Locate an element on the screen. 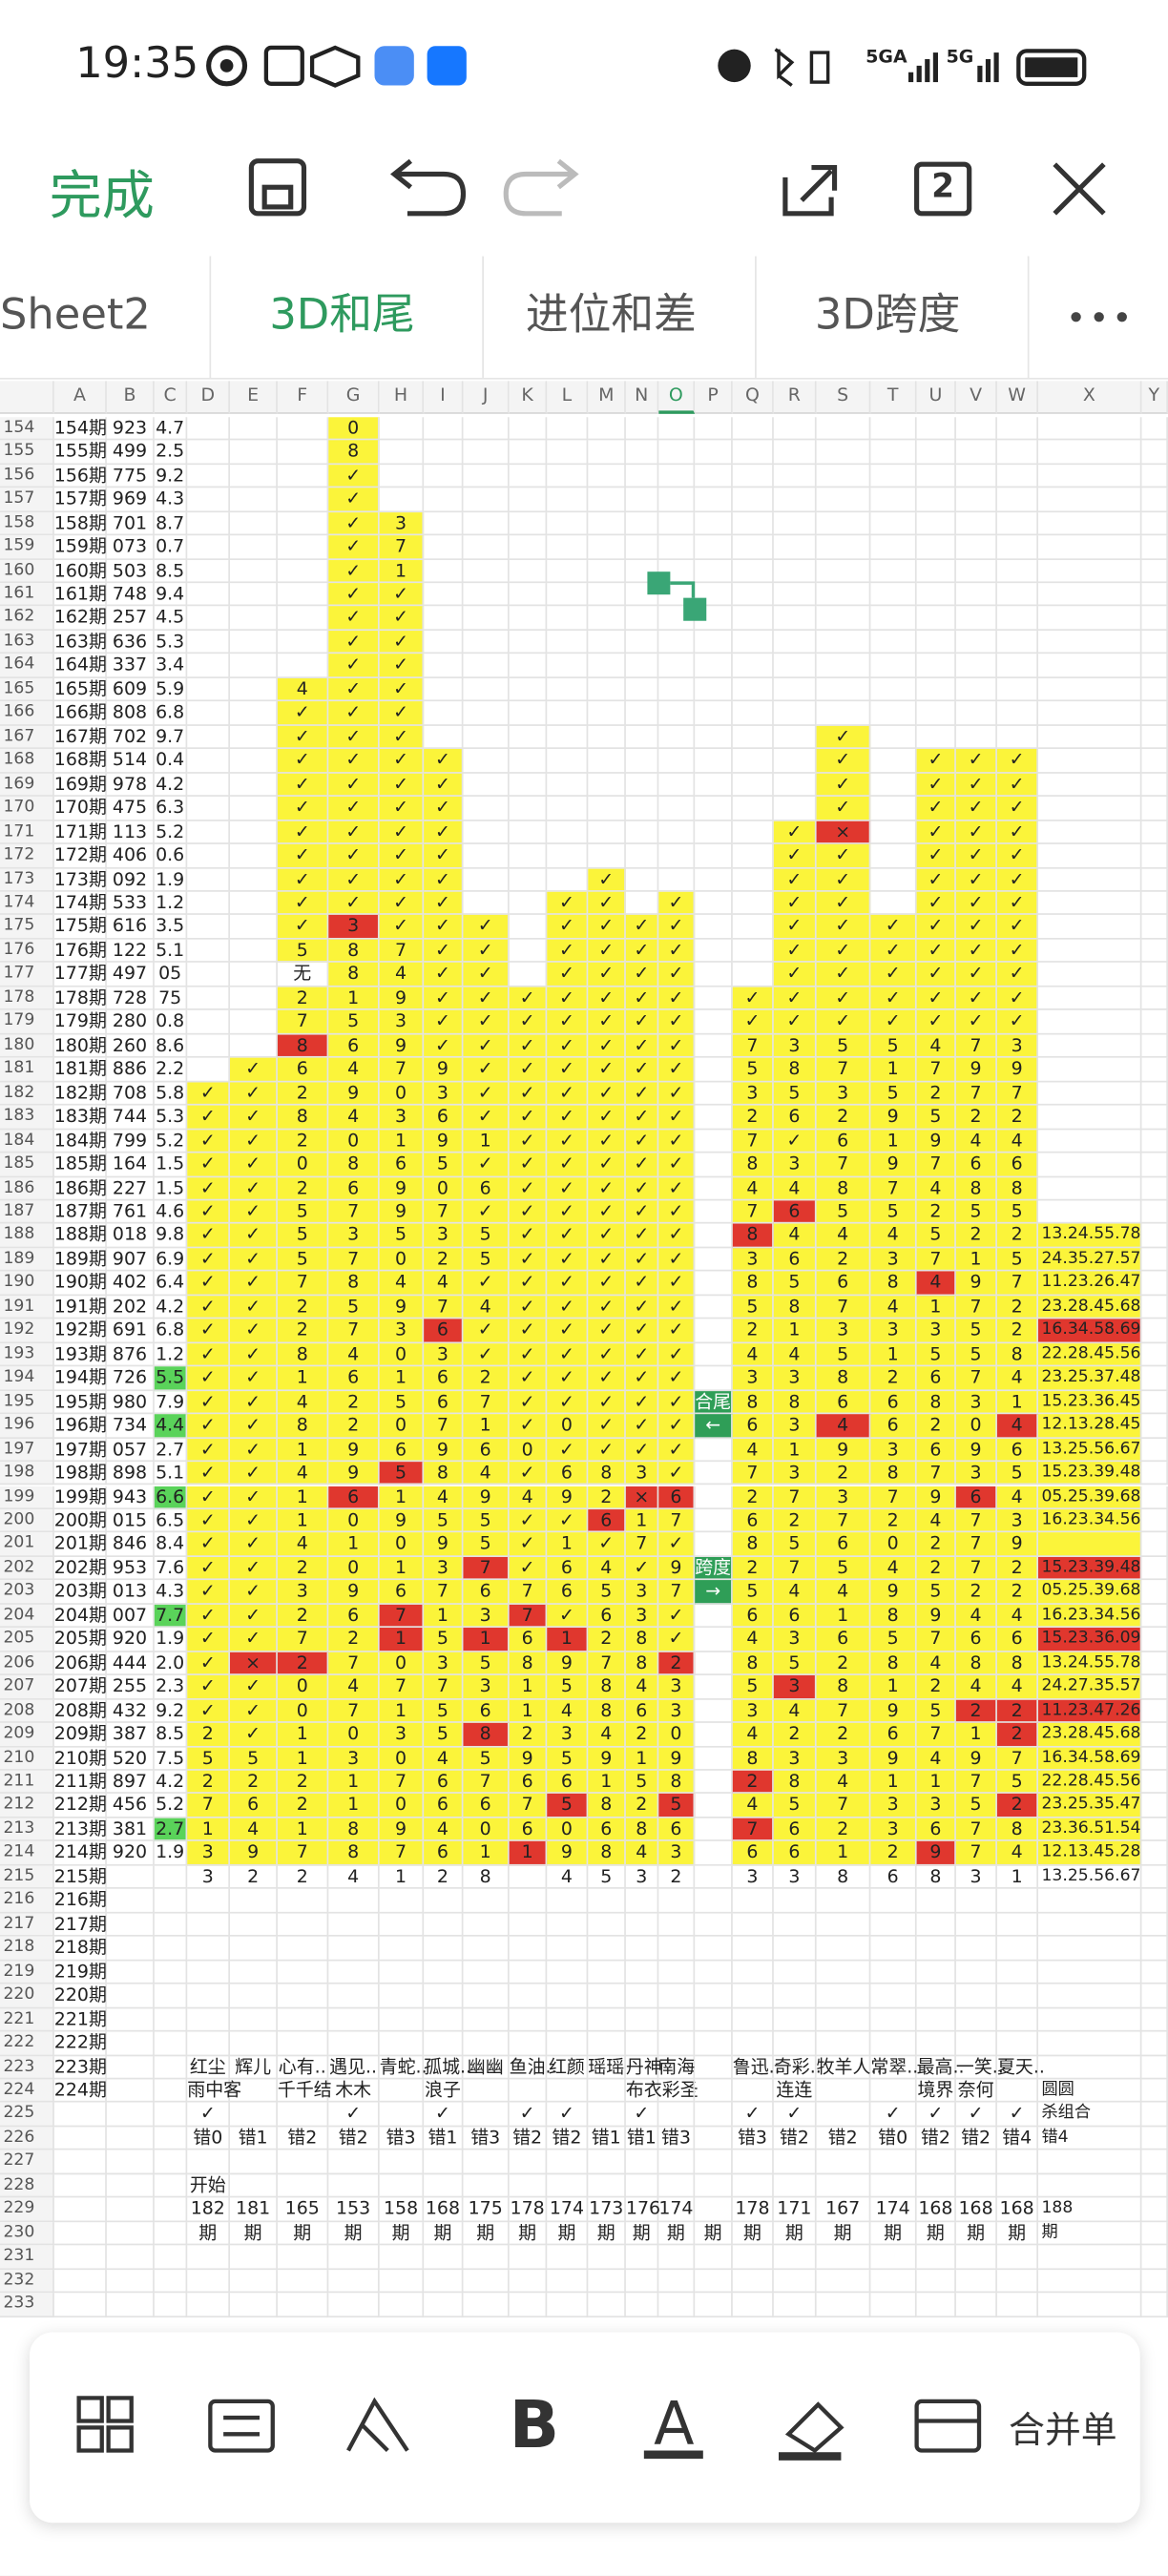 The height and width of the screenshot is (2576, 1168). cell: 179期 is located at coordinates (80, 1022).